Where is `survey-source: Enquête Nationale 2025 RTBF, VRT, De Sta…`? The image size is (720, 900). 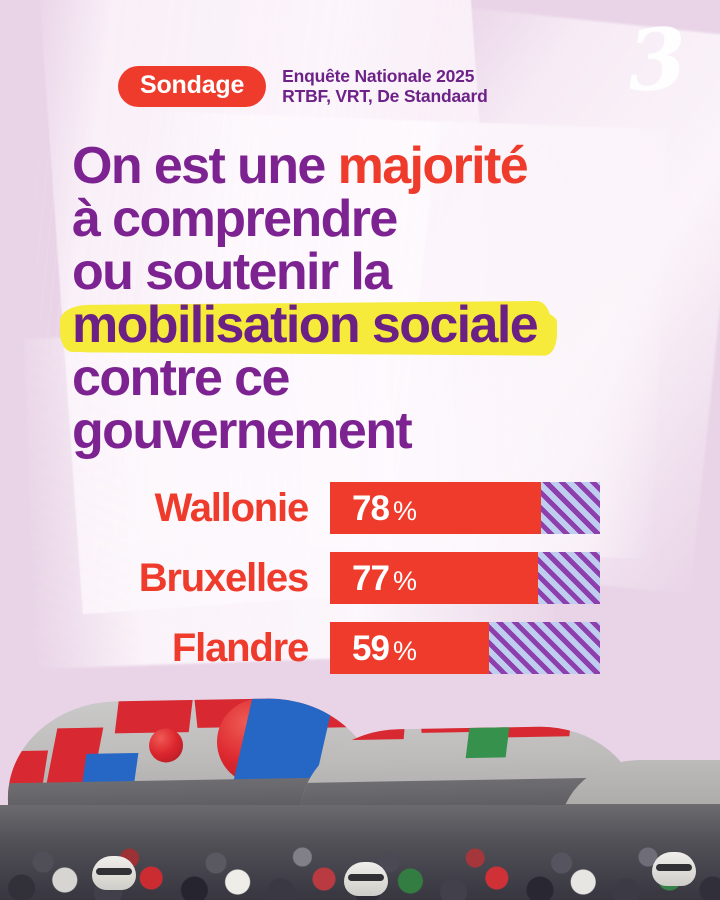 survey-source: Enquête Nationale 2025 RTBF, VRT, De Sta… is located at coordinates (385, 86).